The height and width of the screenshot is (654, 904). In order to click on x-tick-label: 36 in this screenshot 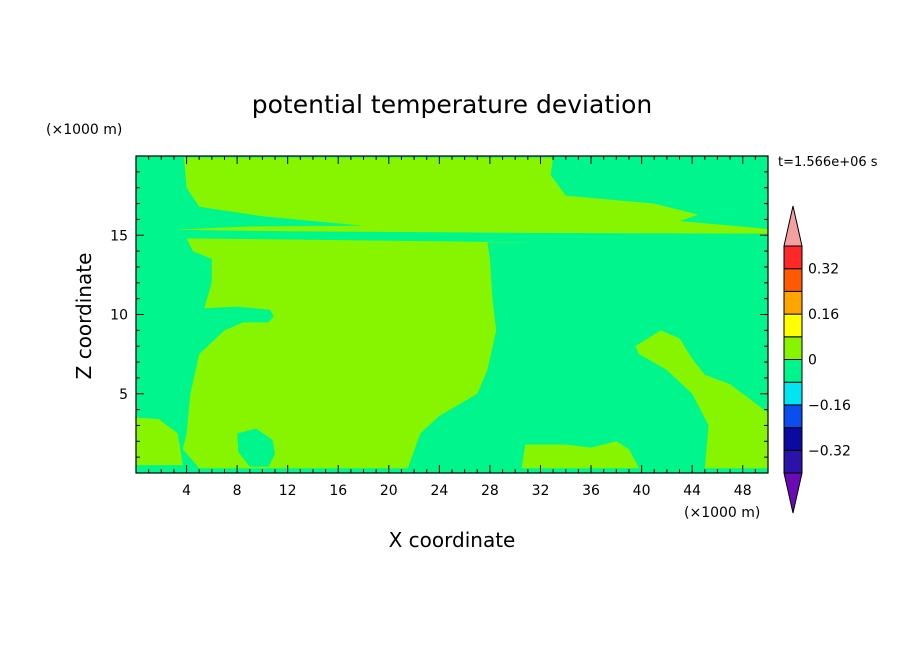, I will do `click(591, 491)`.